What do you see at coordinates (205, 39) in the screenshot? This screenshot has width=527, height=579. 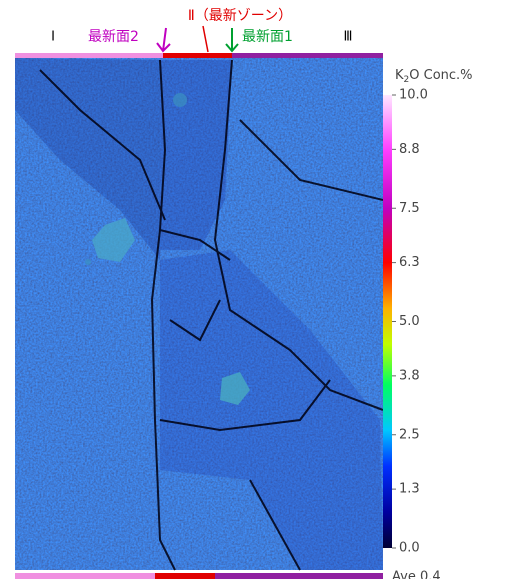 I see `pointer-line` at bounding box center [205, 39].